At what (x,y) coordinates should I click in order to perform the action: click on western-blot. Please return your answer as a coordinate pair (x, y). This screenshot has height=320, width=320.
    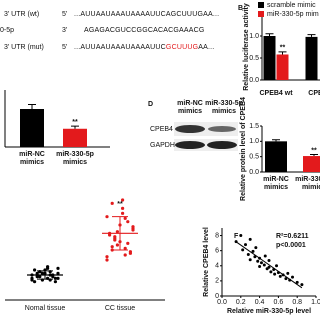
    Looking at the image, I should click on (206, 136).